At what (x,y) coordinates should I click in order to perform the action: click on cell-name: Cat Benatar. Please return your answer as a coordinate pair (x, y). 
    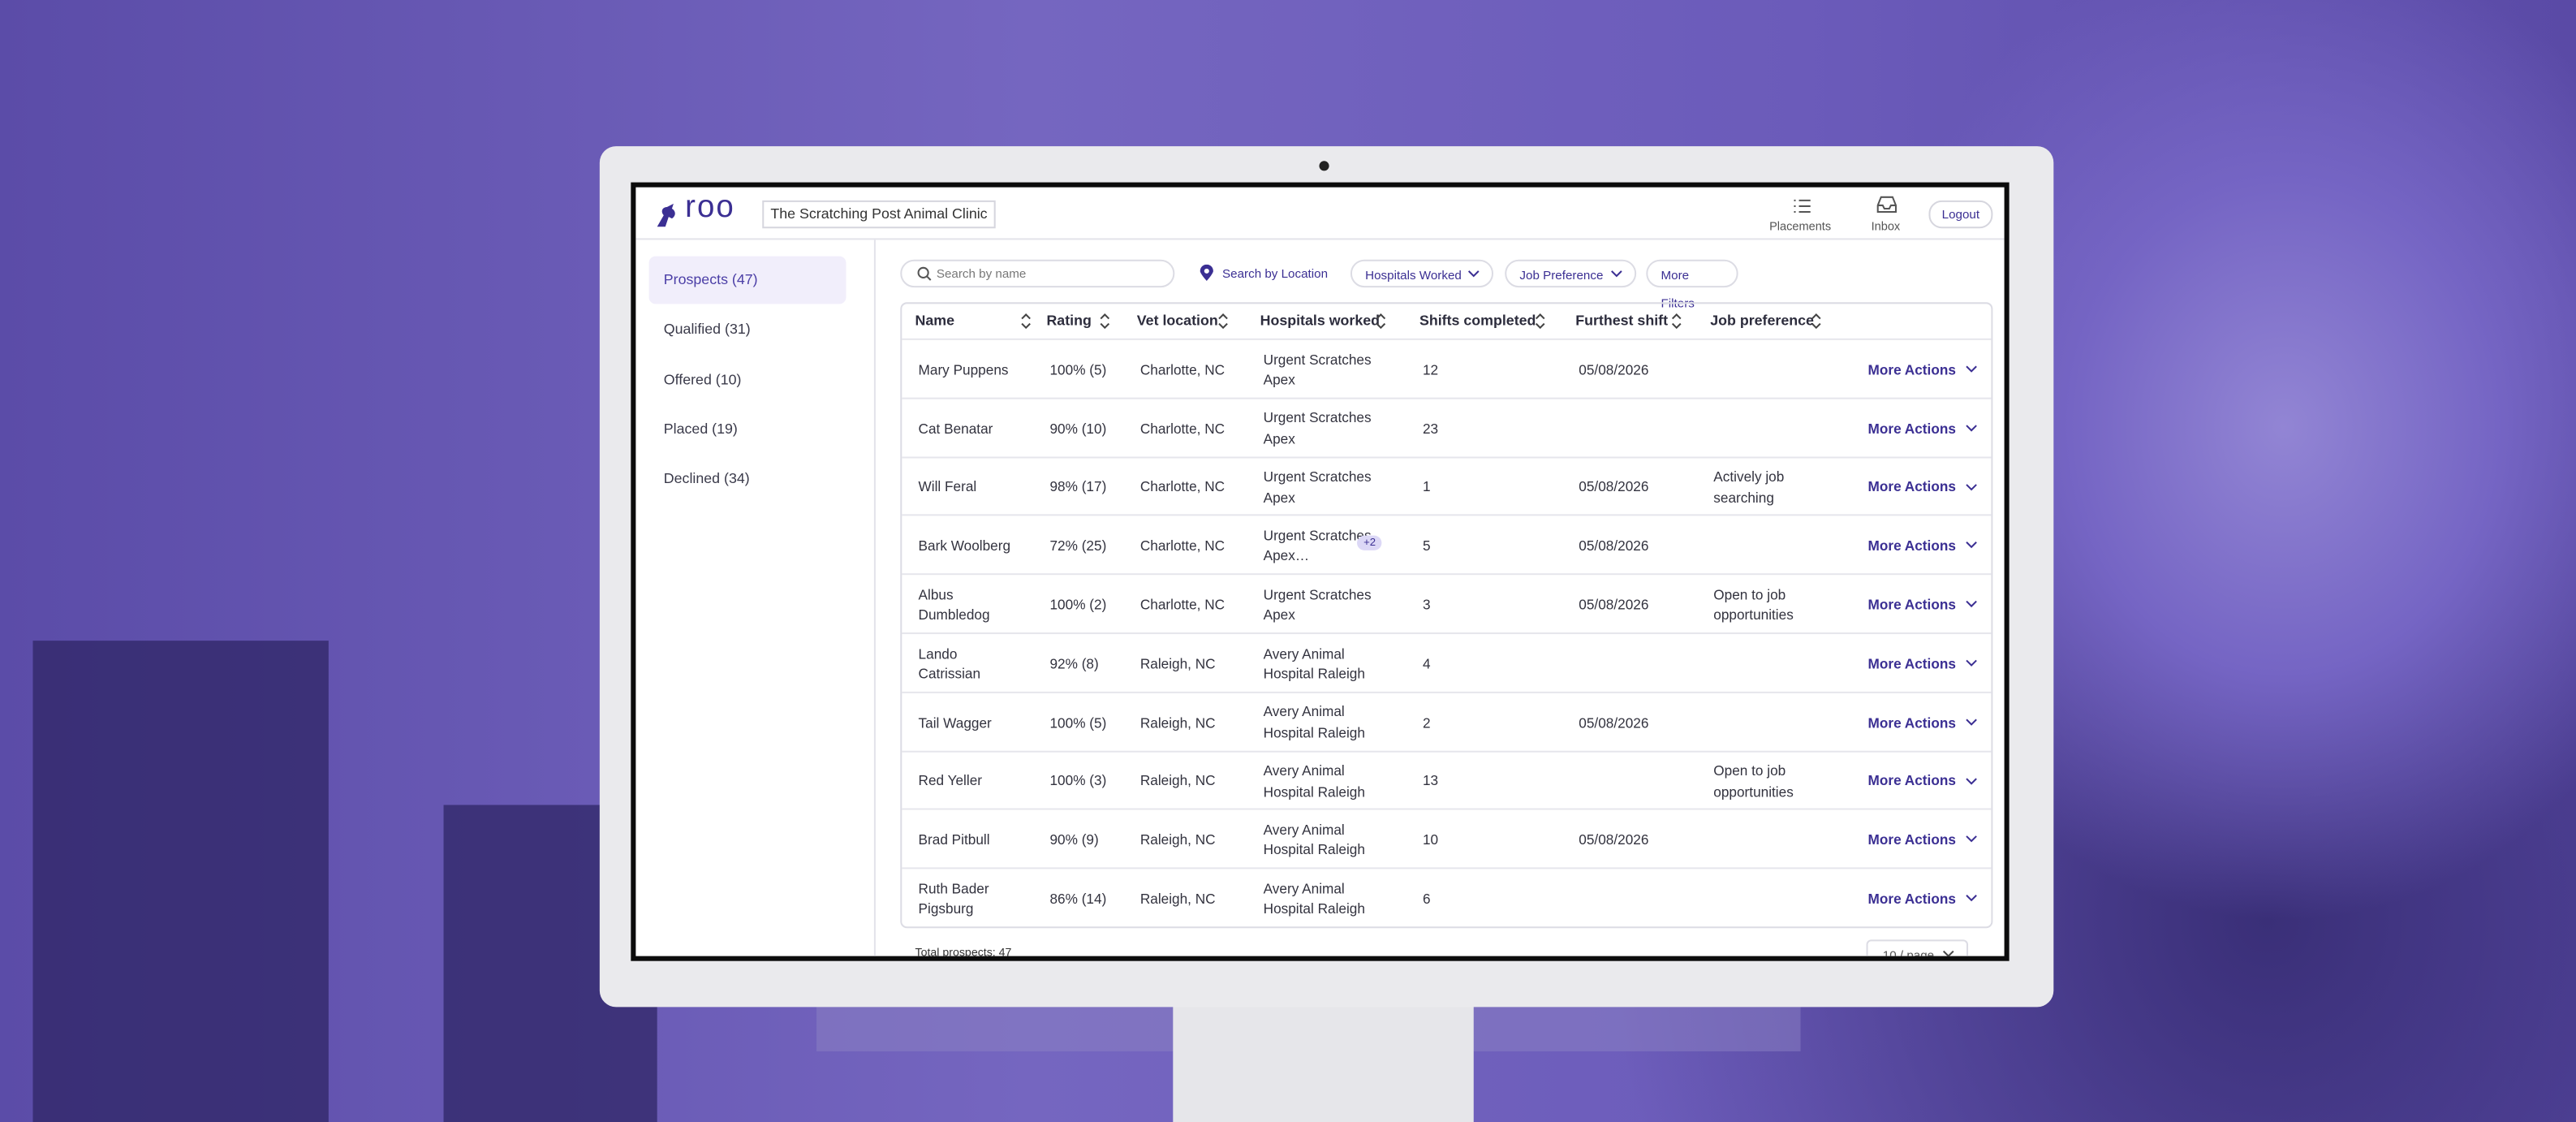
    Looking at the image, I should click on (967, 428).